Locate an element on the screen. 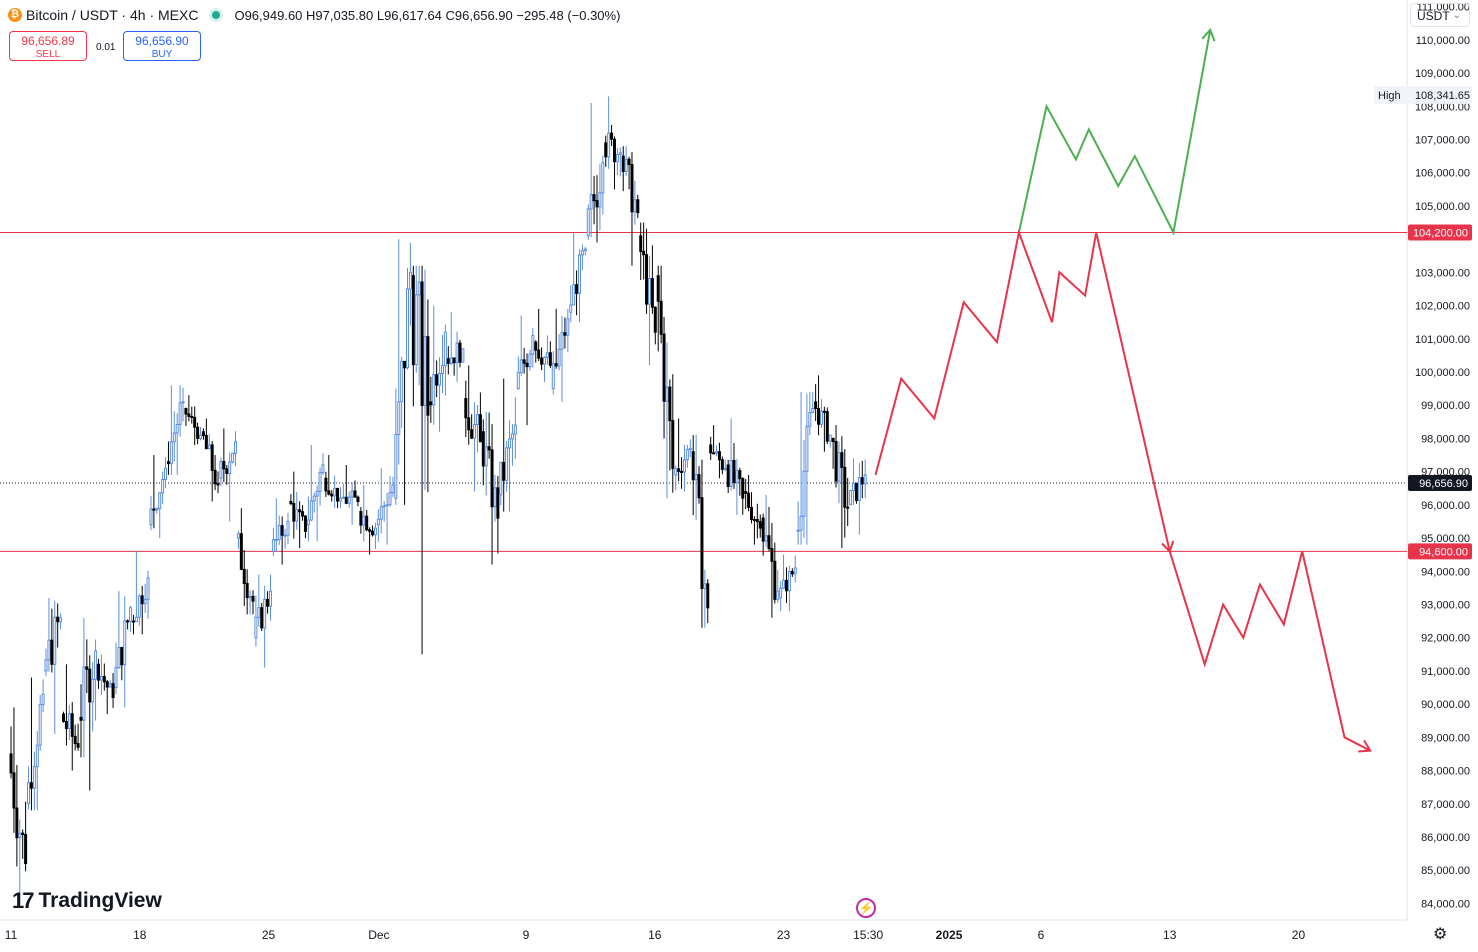 The image size is (1478, 952). y-tick-label: 94,000.00 is located at coordinates (1445, 572).